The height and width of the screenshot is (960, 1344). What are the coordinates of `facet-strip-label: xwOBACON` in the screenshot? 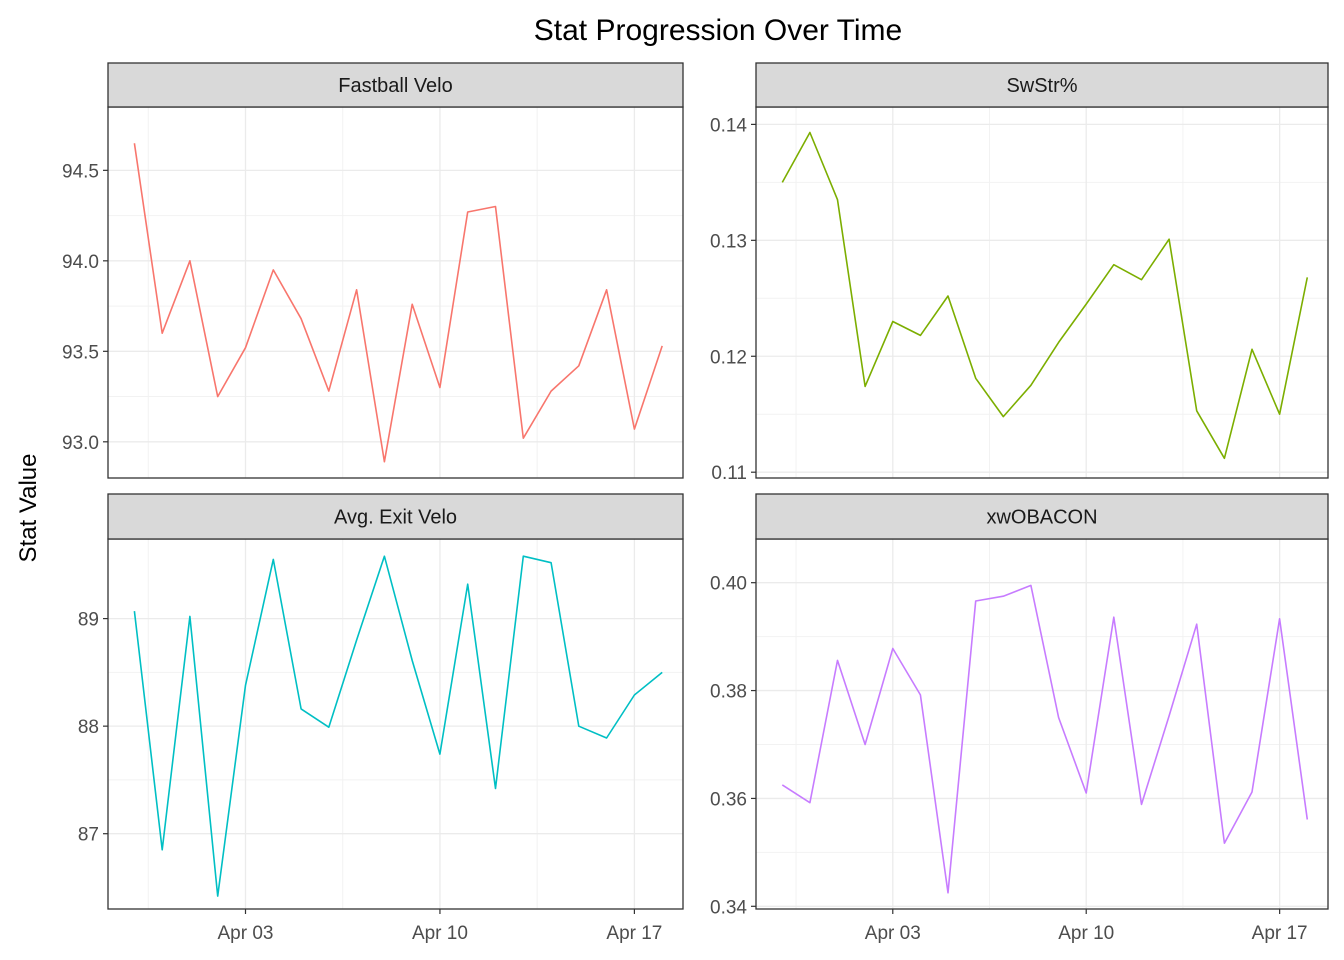 It's located at (1041, 518).